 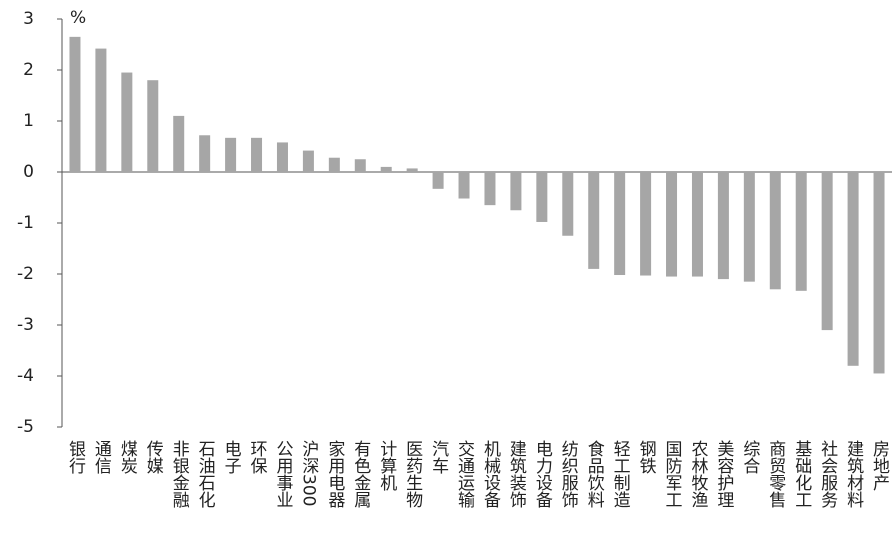 What do you see at coordinates (75, 457) in the screenshot?
I see `x-tick-label: 银行` at bounding box center [75, 457].